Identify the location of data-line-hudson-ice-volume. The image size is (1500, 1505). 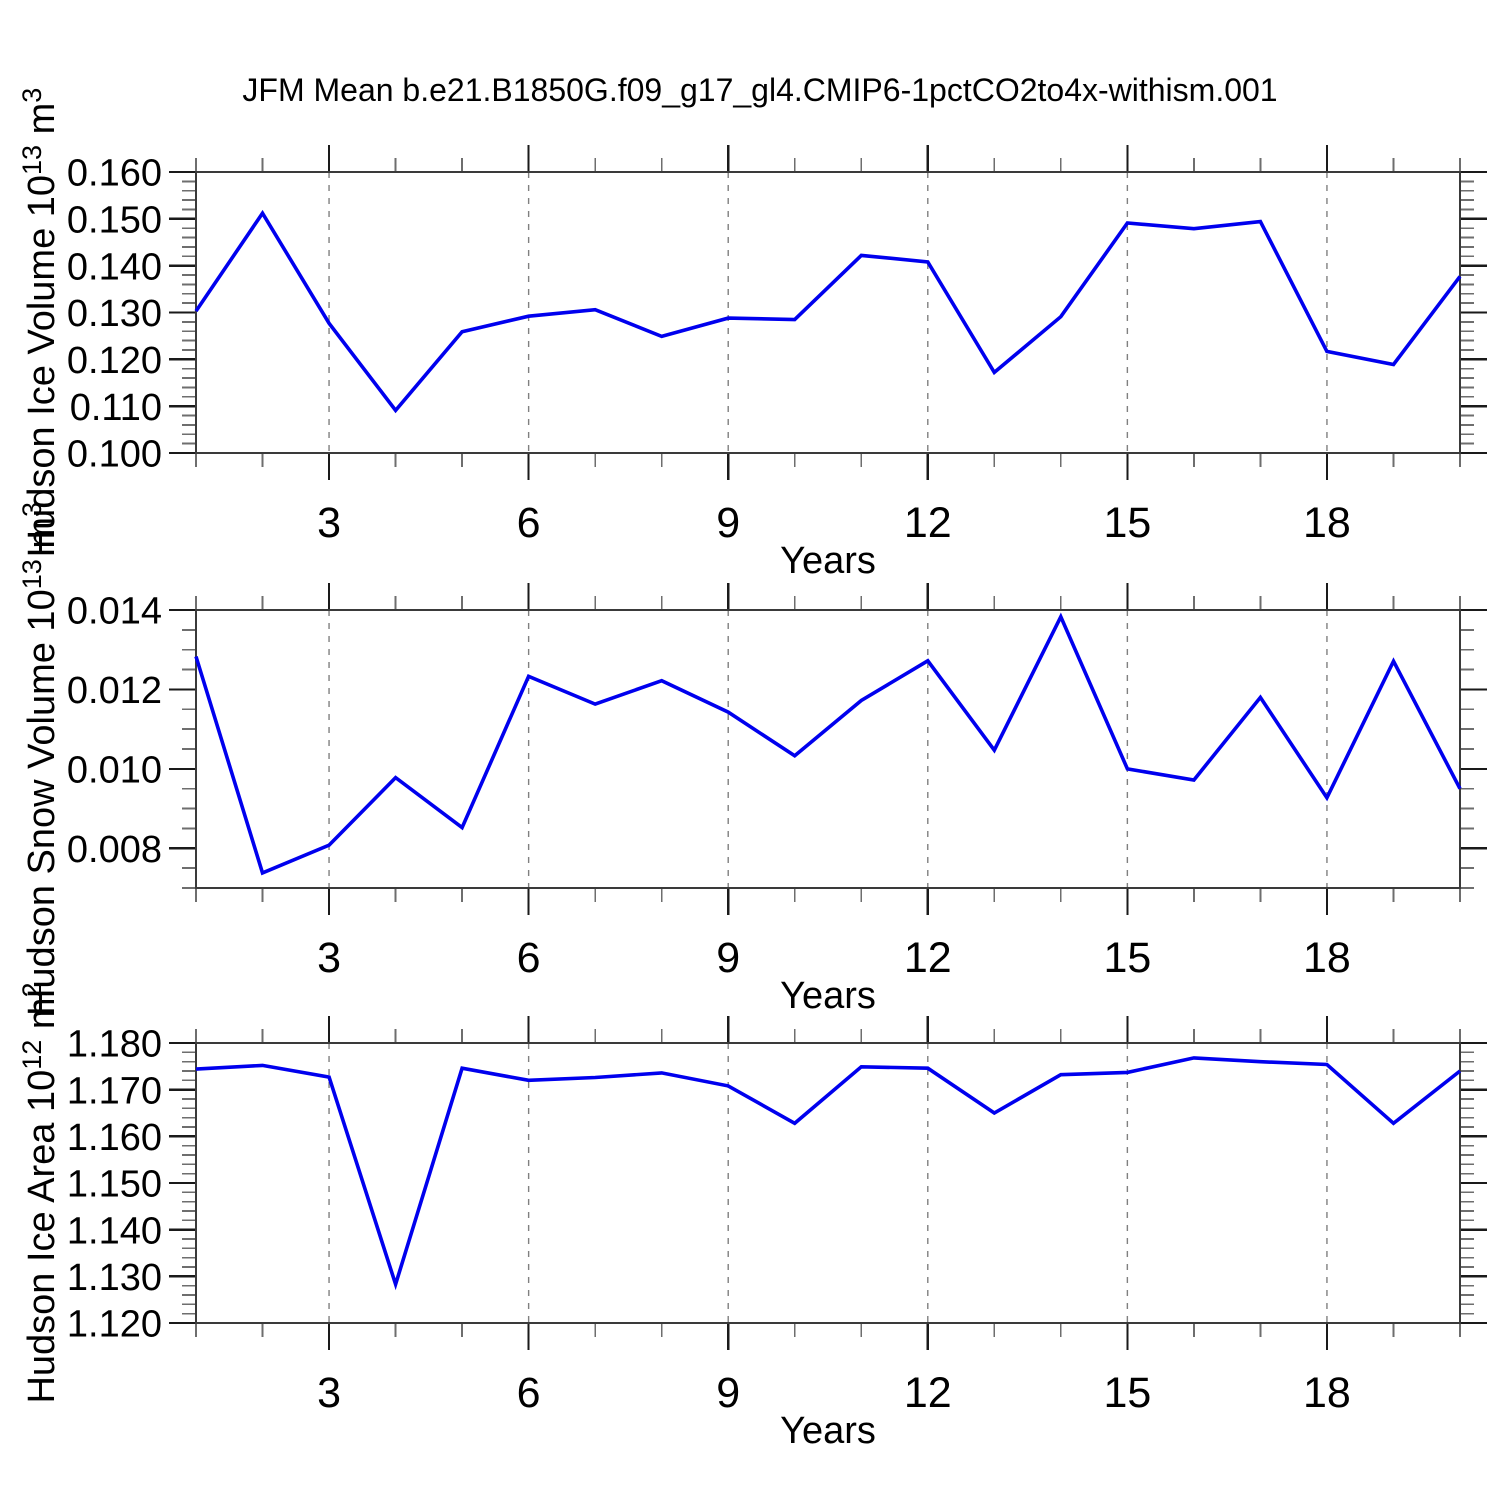
(828, 311).